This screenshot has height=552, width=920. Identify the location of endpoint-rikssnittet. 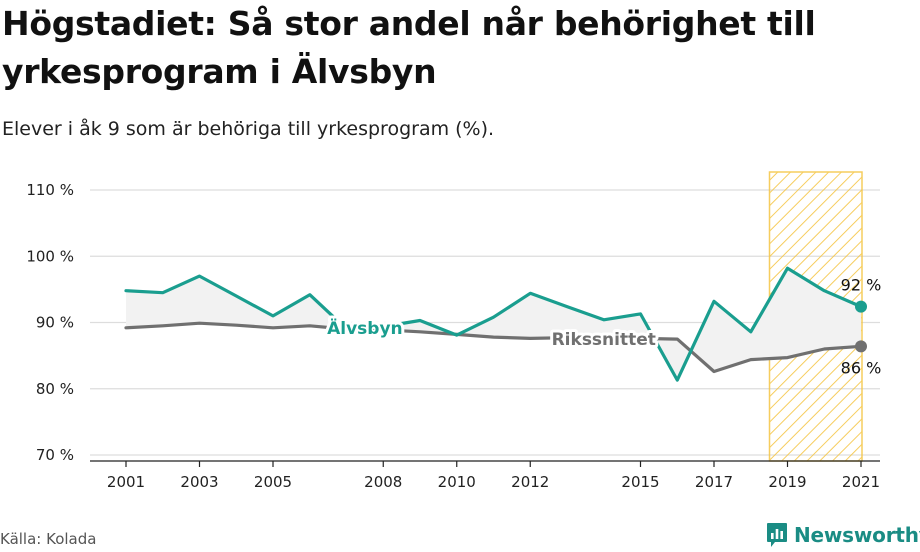
(861, 346).